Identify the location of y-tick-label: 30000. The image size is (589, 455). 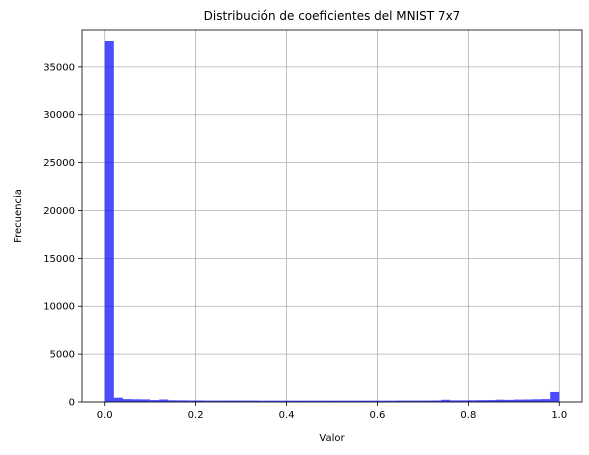
(59, 115).